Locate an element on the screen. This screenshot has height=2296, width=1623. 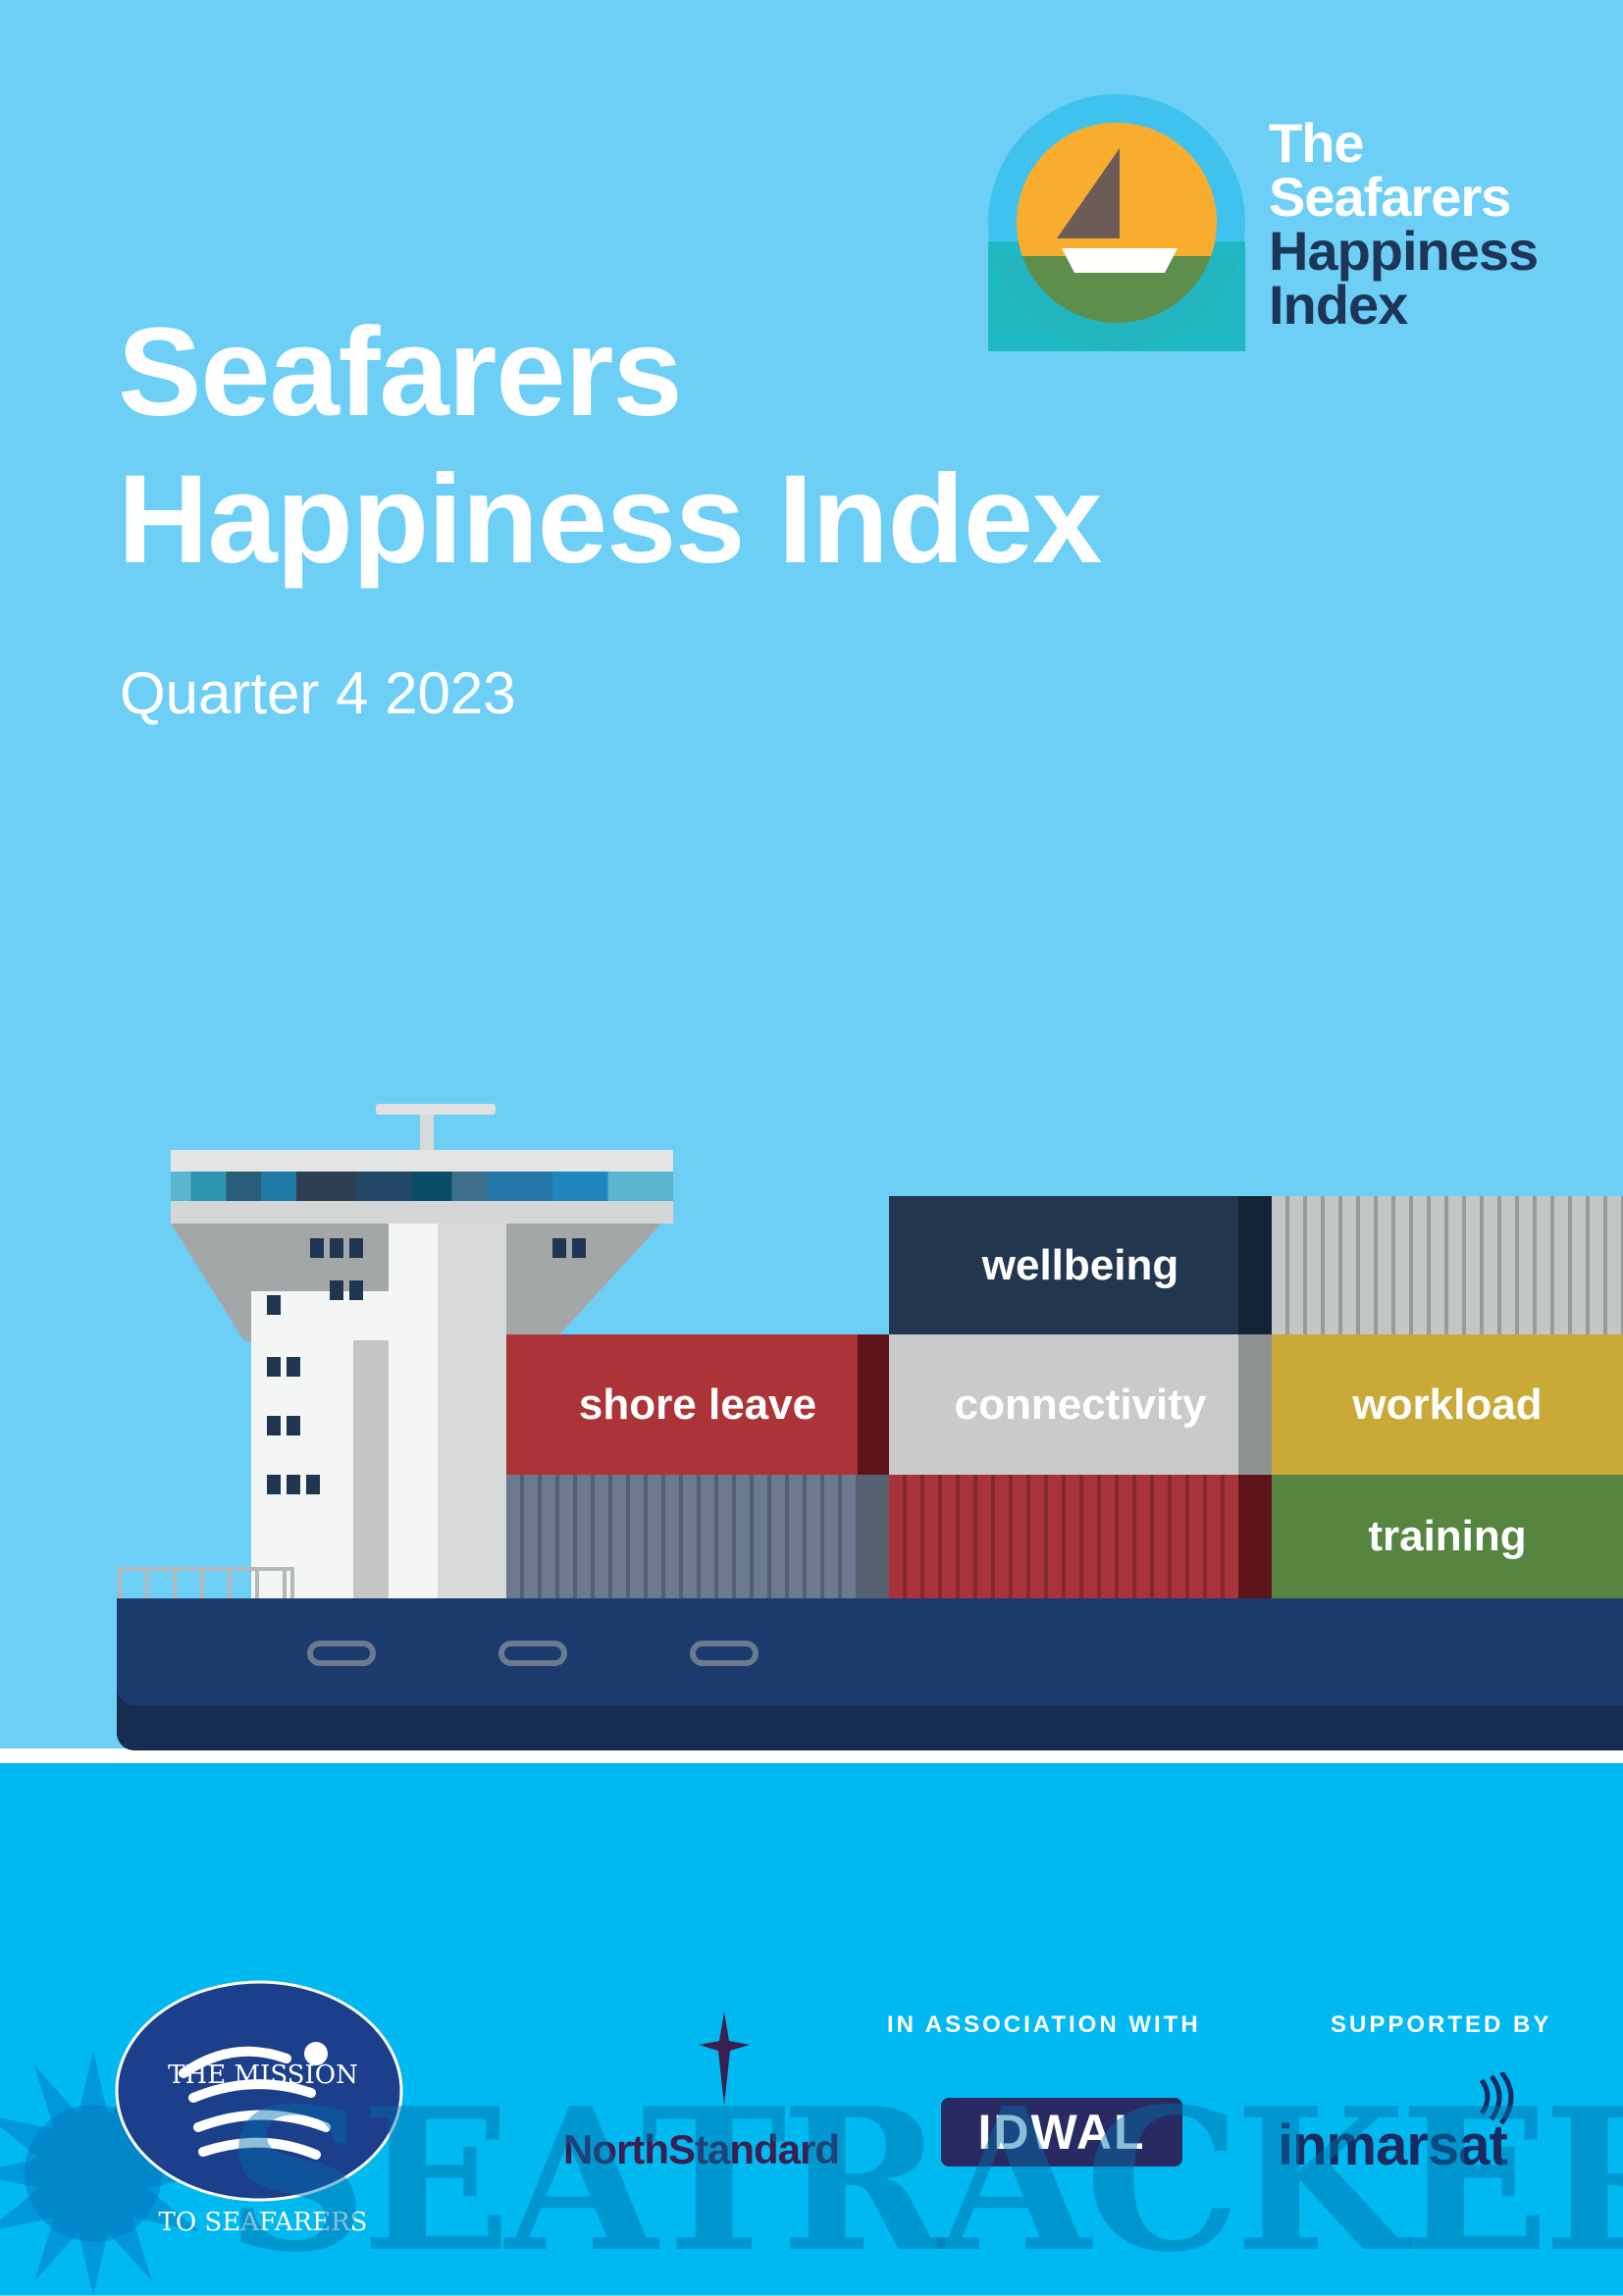
subtitle: Quarter 4 2023 is located at coordinates (318, 693).